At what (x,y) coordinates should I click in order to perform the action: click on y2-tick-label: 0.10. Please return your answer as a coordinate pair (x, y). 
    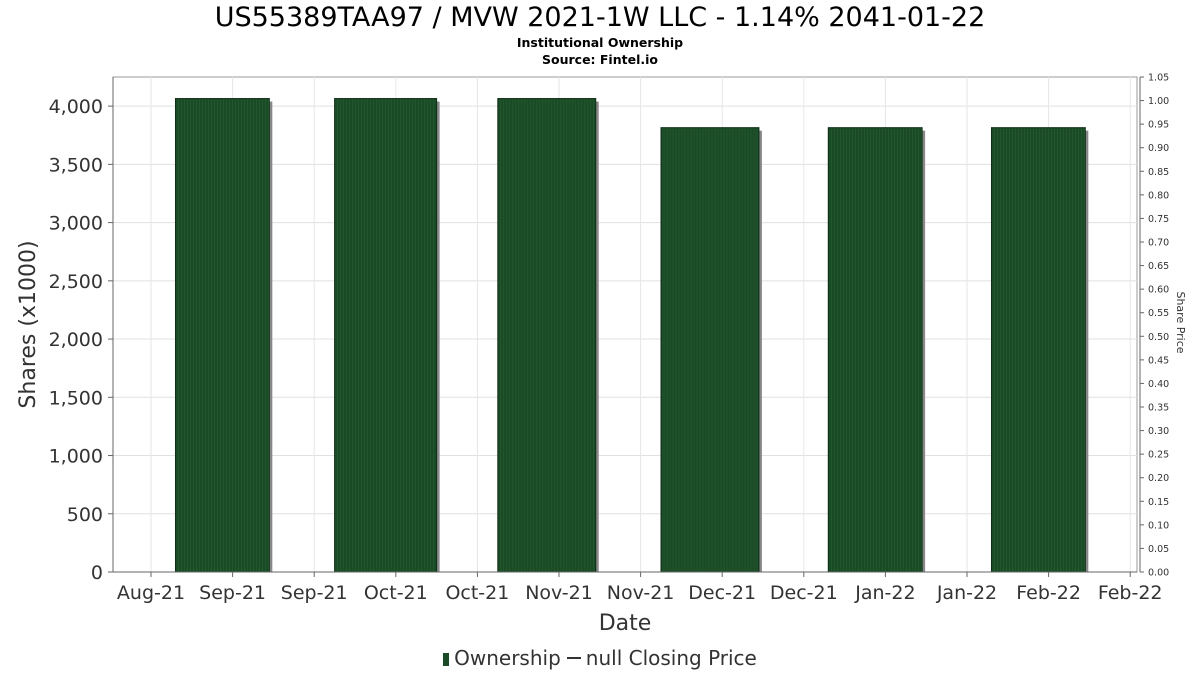
    Looking at the image, I should click on (1158, 525).